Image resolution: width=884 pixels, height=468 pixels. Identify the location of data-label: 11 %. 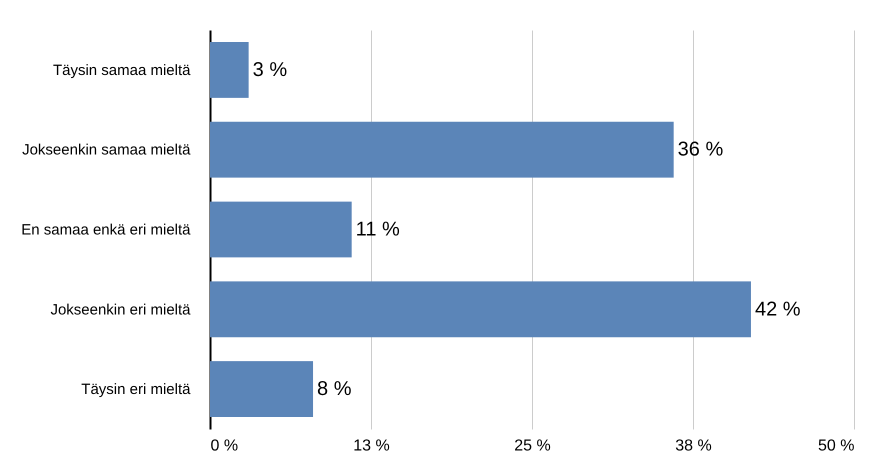
(378, 229).